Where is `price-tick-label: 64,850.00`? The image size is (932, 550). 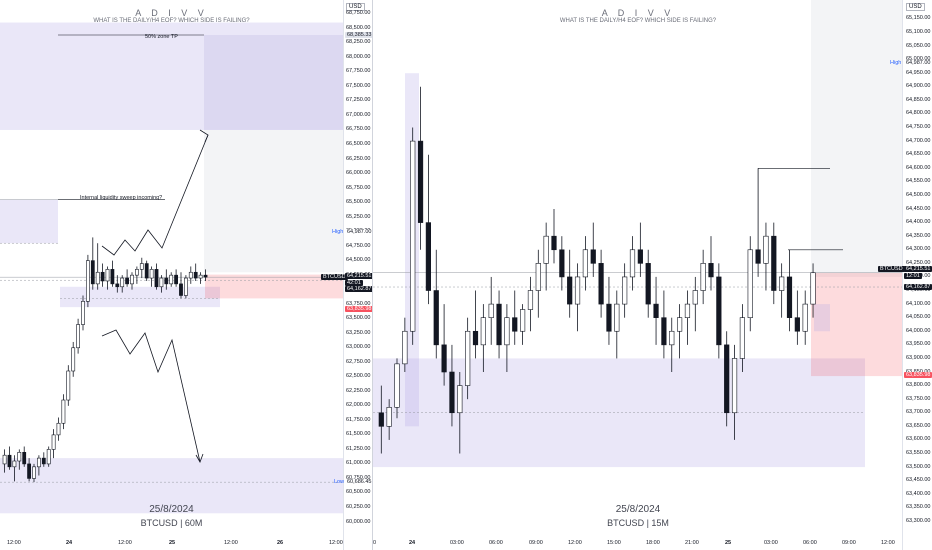 price-tick-label: 64,850.00 is located at coordinates (918, 99).